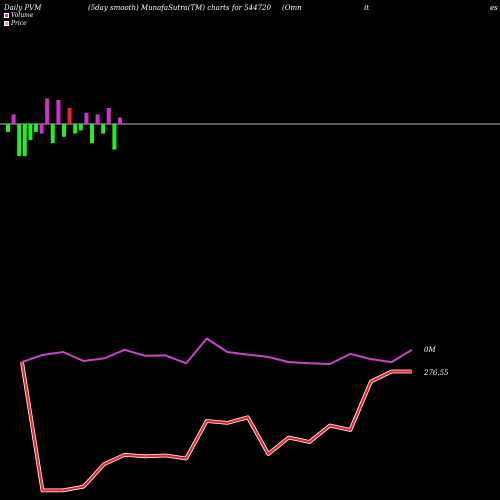  I want to click on legend-volume-label: Volume, so click(22, 15).